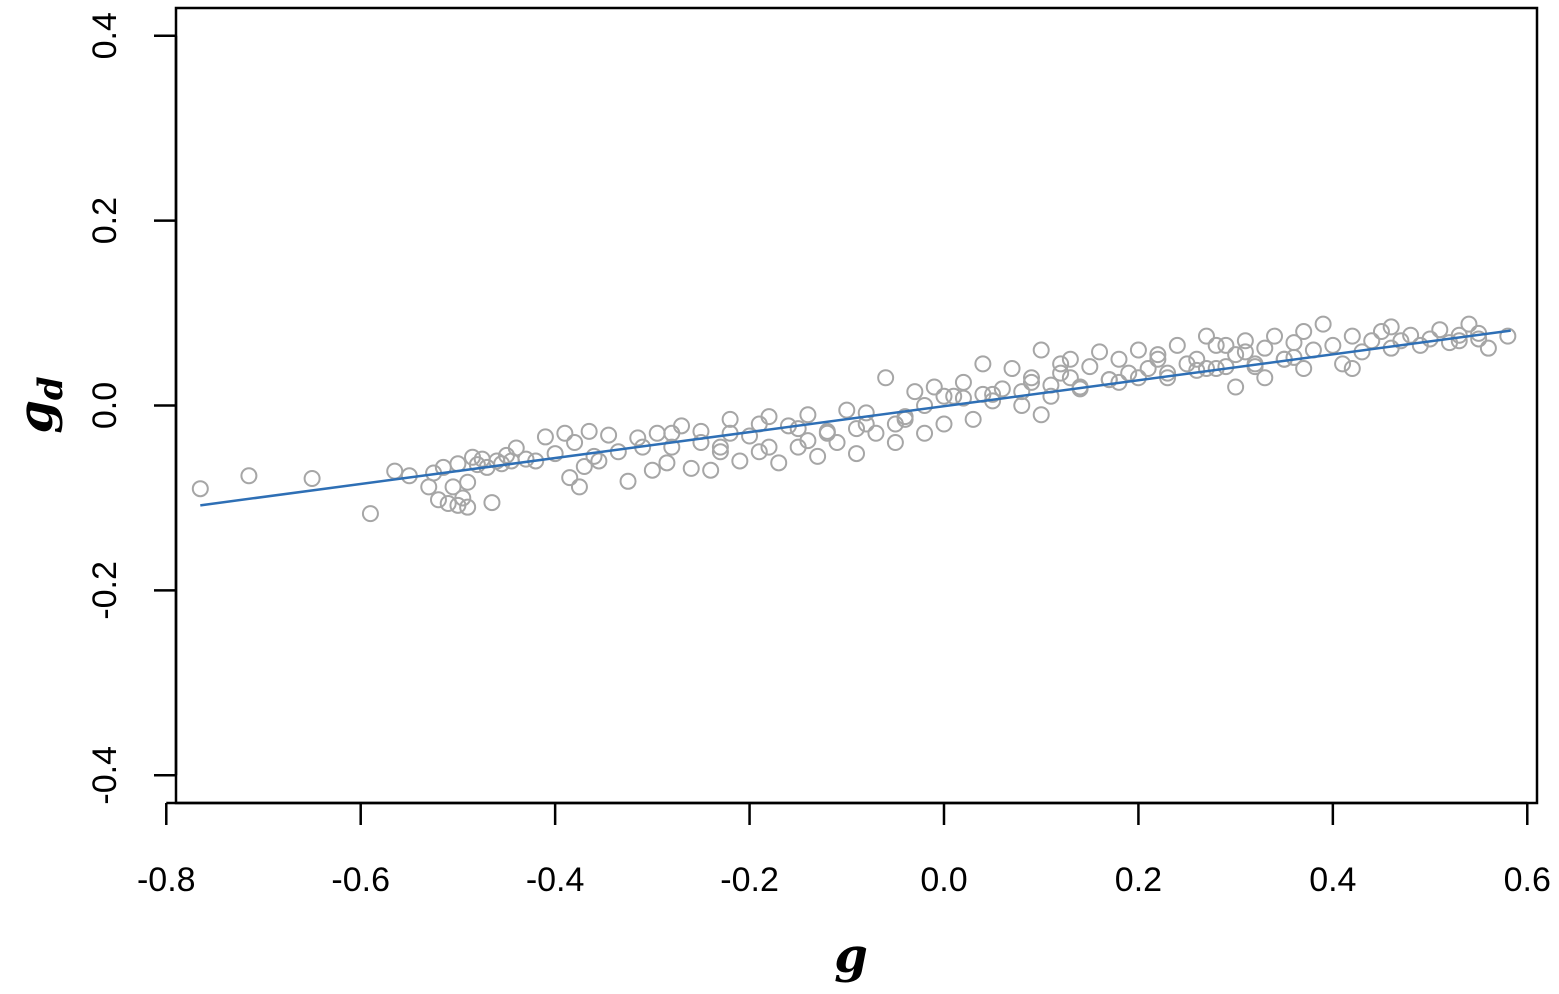 This screenshot has width=1559, height=994. What do you see at coordinates (39, 405) in the screenshot?
I see `svg-text: gd` at bounding box center [39, 405].